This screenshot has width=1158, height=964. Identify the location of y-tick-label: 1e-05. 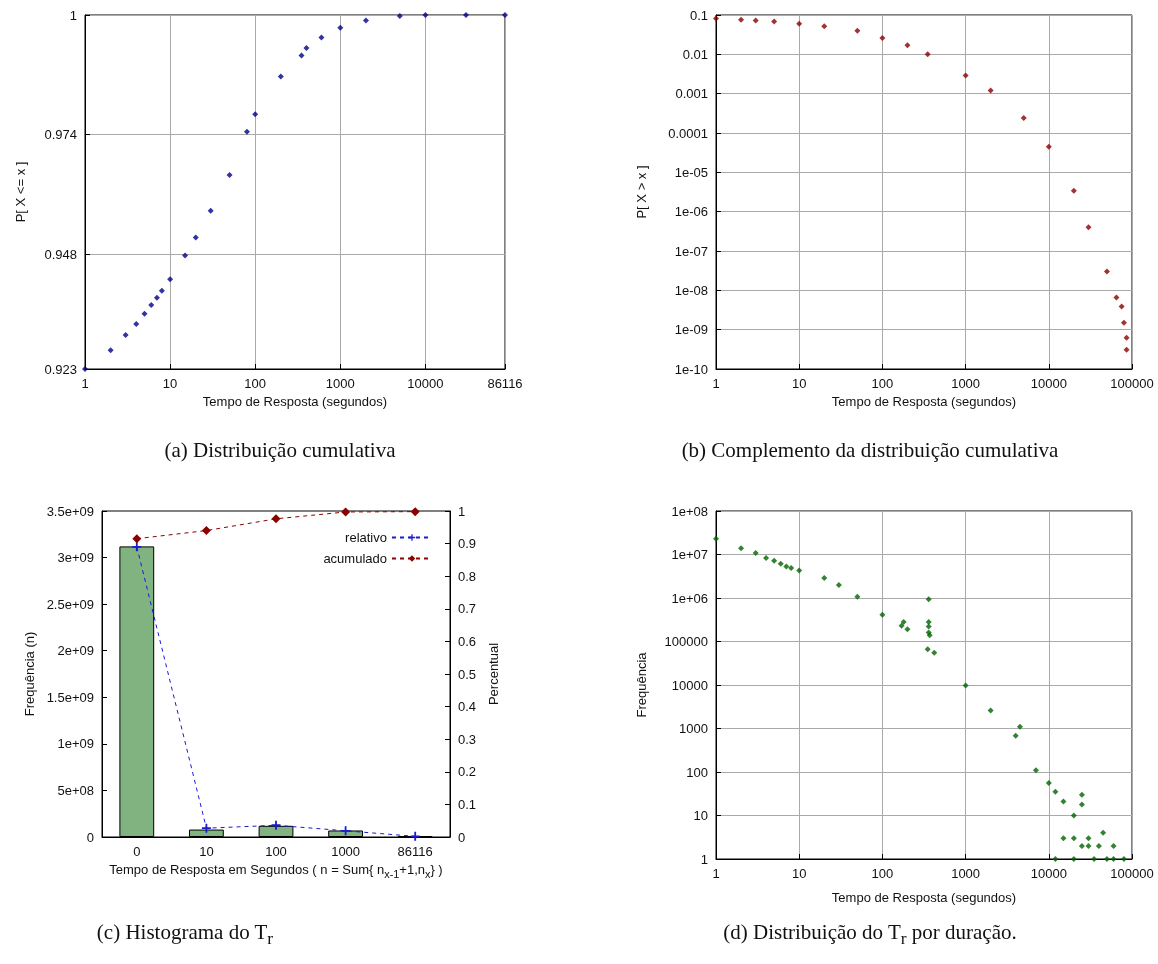
(691, 172).